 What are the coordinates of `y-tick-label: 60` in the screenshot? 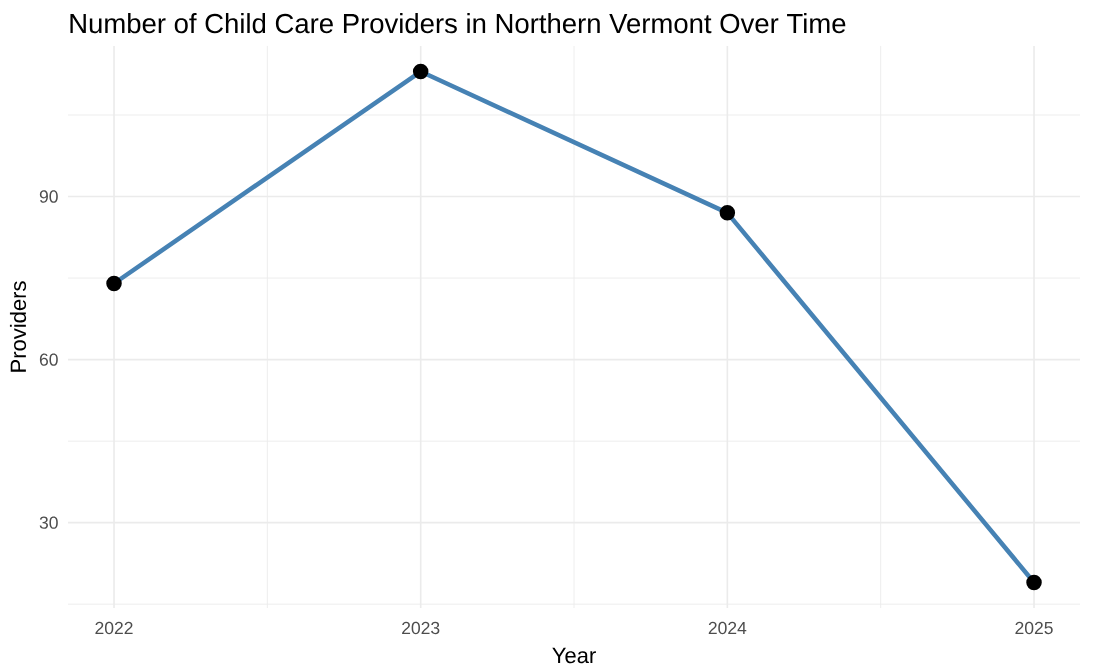 It's located at (48, 359).